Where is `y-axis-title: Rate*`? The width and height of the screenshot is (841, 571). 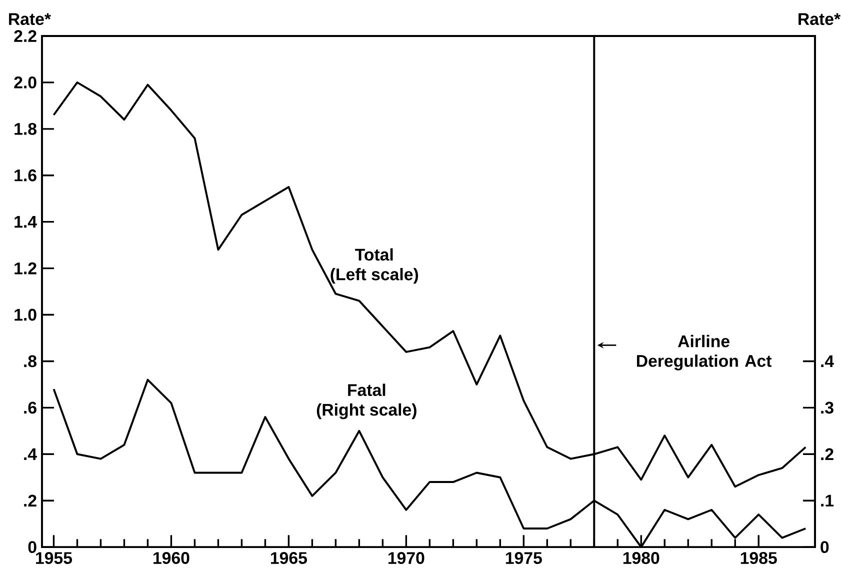 y-axis-title: Rate* is located at coordinates (30, 19).